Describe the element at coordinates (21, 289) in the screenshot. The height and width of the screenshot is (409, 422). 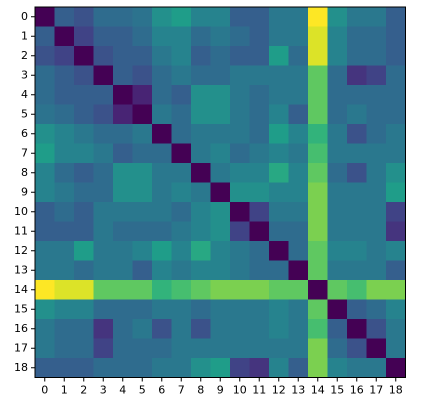
I see `y-tick-label: 14` at that location.